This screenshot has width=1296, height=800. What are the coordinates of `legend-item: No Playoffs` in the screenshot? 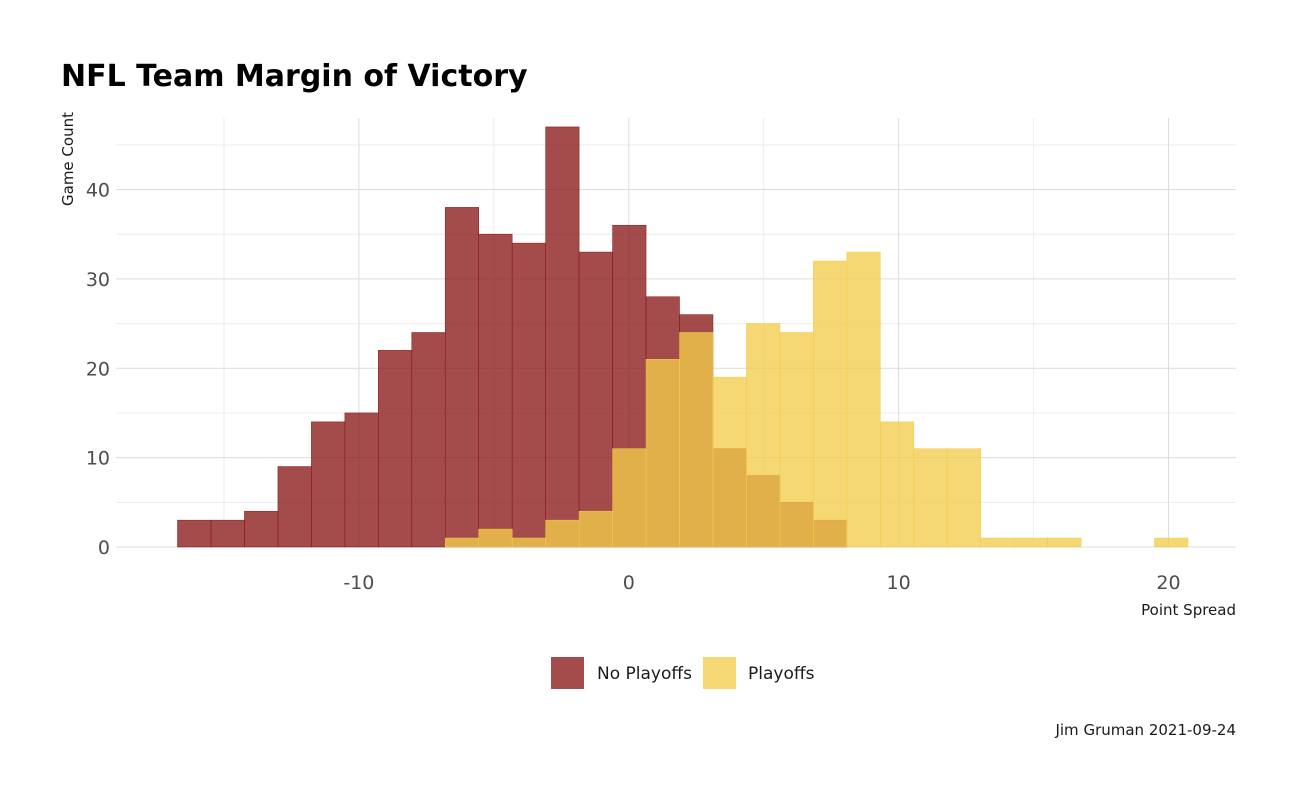 It's located at (621, 673).